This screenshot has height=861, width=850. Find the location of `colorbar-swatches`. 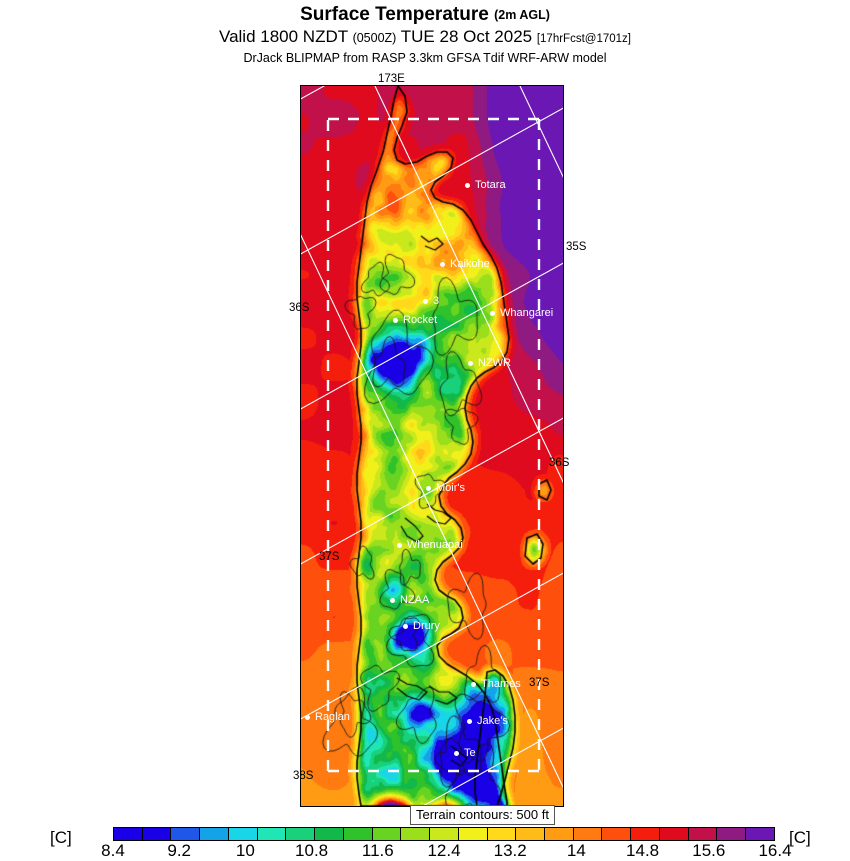

colorbar-swatches is located at coordinates (444, 834).